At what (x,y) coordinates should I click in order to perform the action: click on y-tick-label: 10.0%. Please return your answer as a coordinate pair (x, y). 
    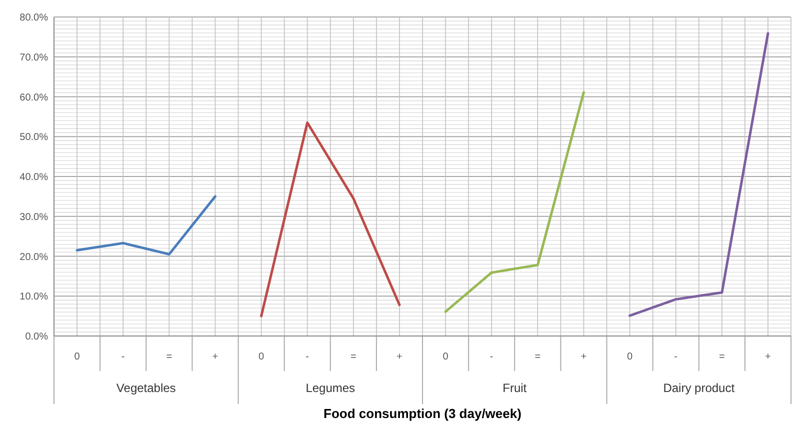
    Looking at the image, I should click on (34, 297).